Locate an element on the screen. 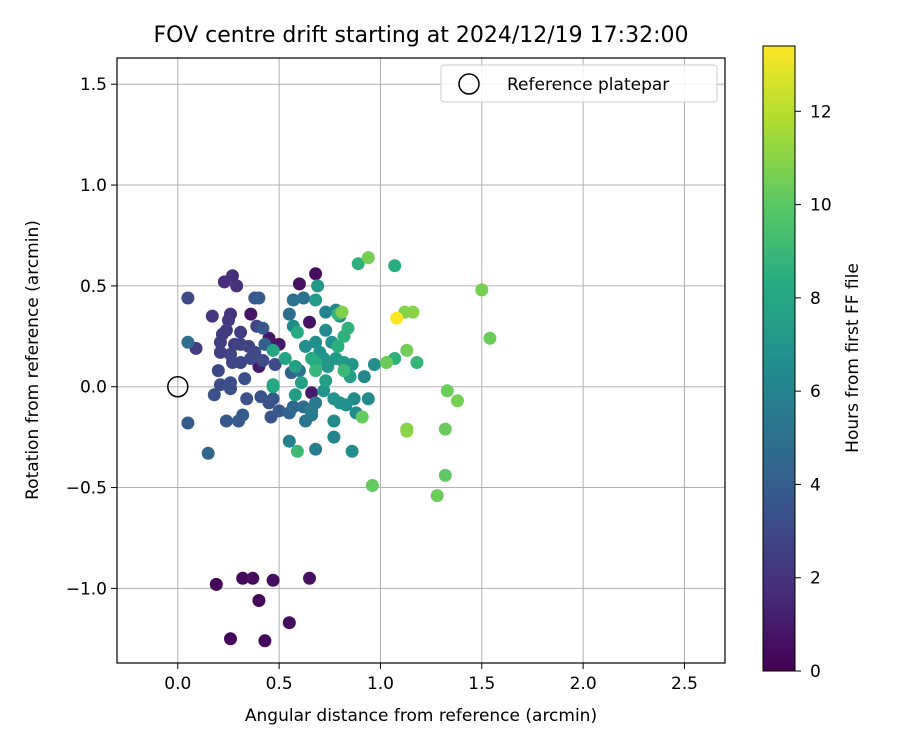 Image resolution: width=900 pixels, height=750 pixels. colorbar-tick-label: 6 is located at coordinates (815, 392).